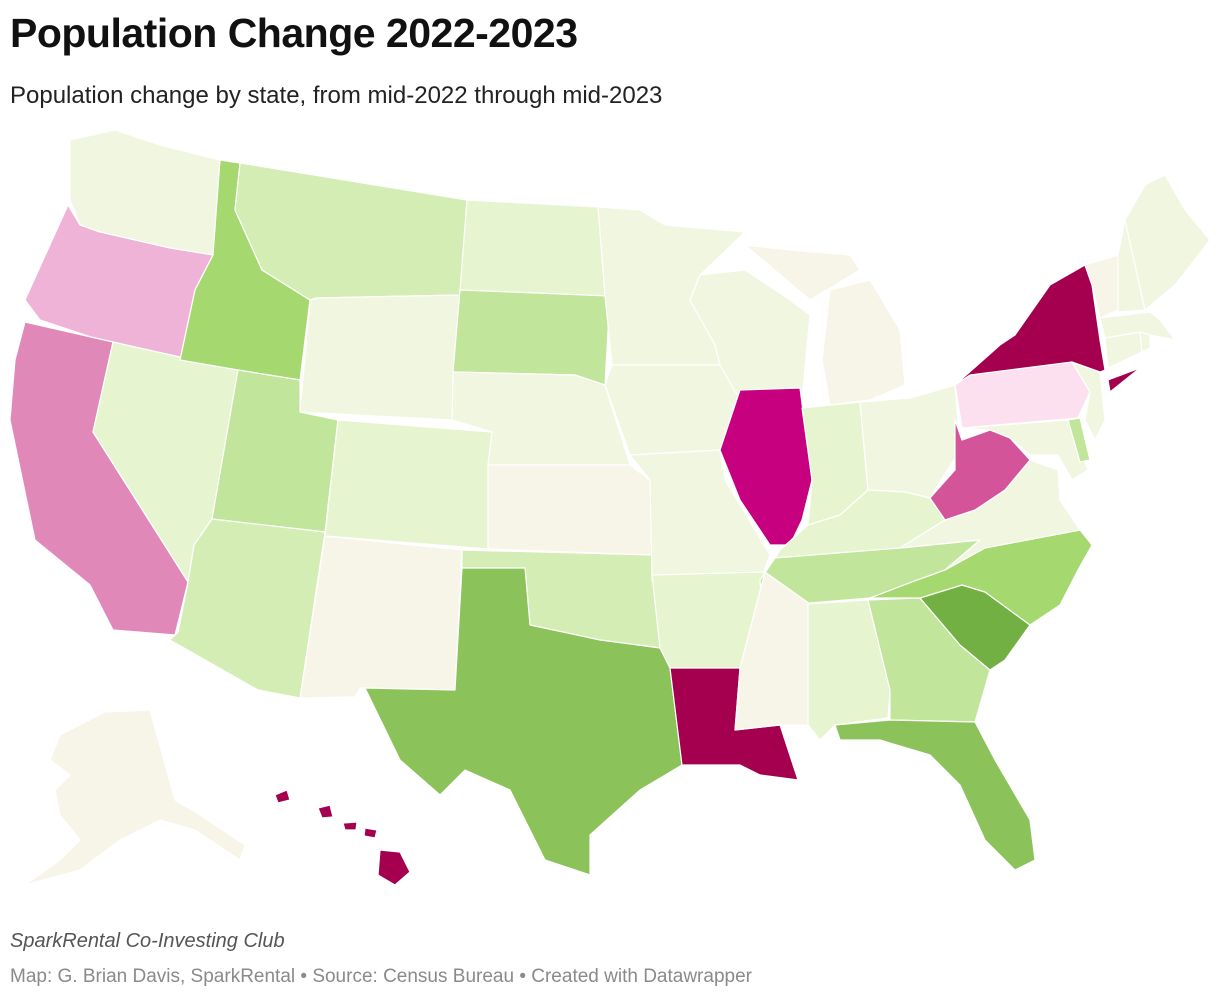 This screenshot has width=1220, height=1002. What do you see at coordinates (342, 837) in the screenshot?
I see `state-HI` at bounding box center [342, 837].